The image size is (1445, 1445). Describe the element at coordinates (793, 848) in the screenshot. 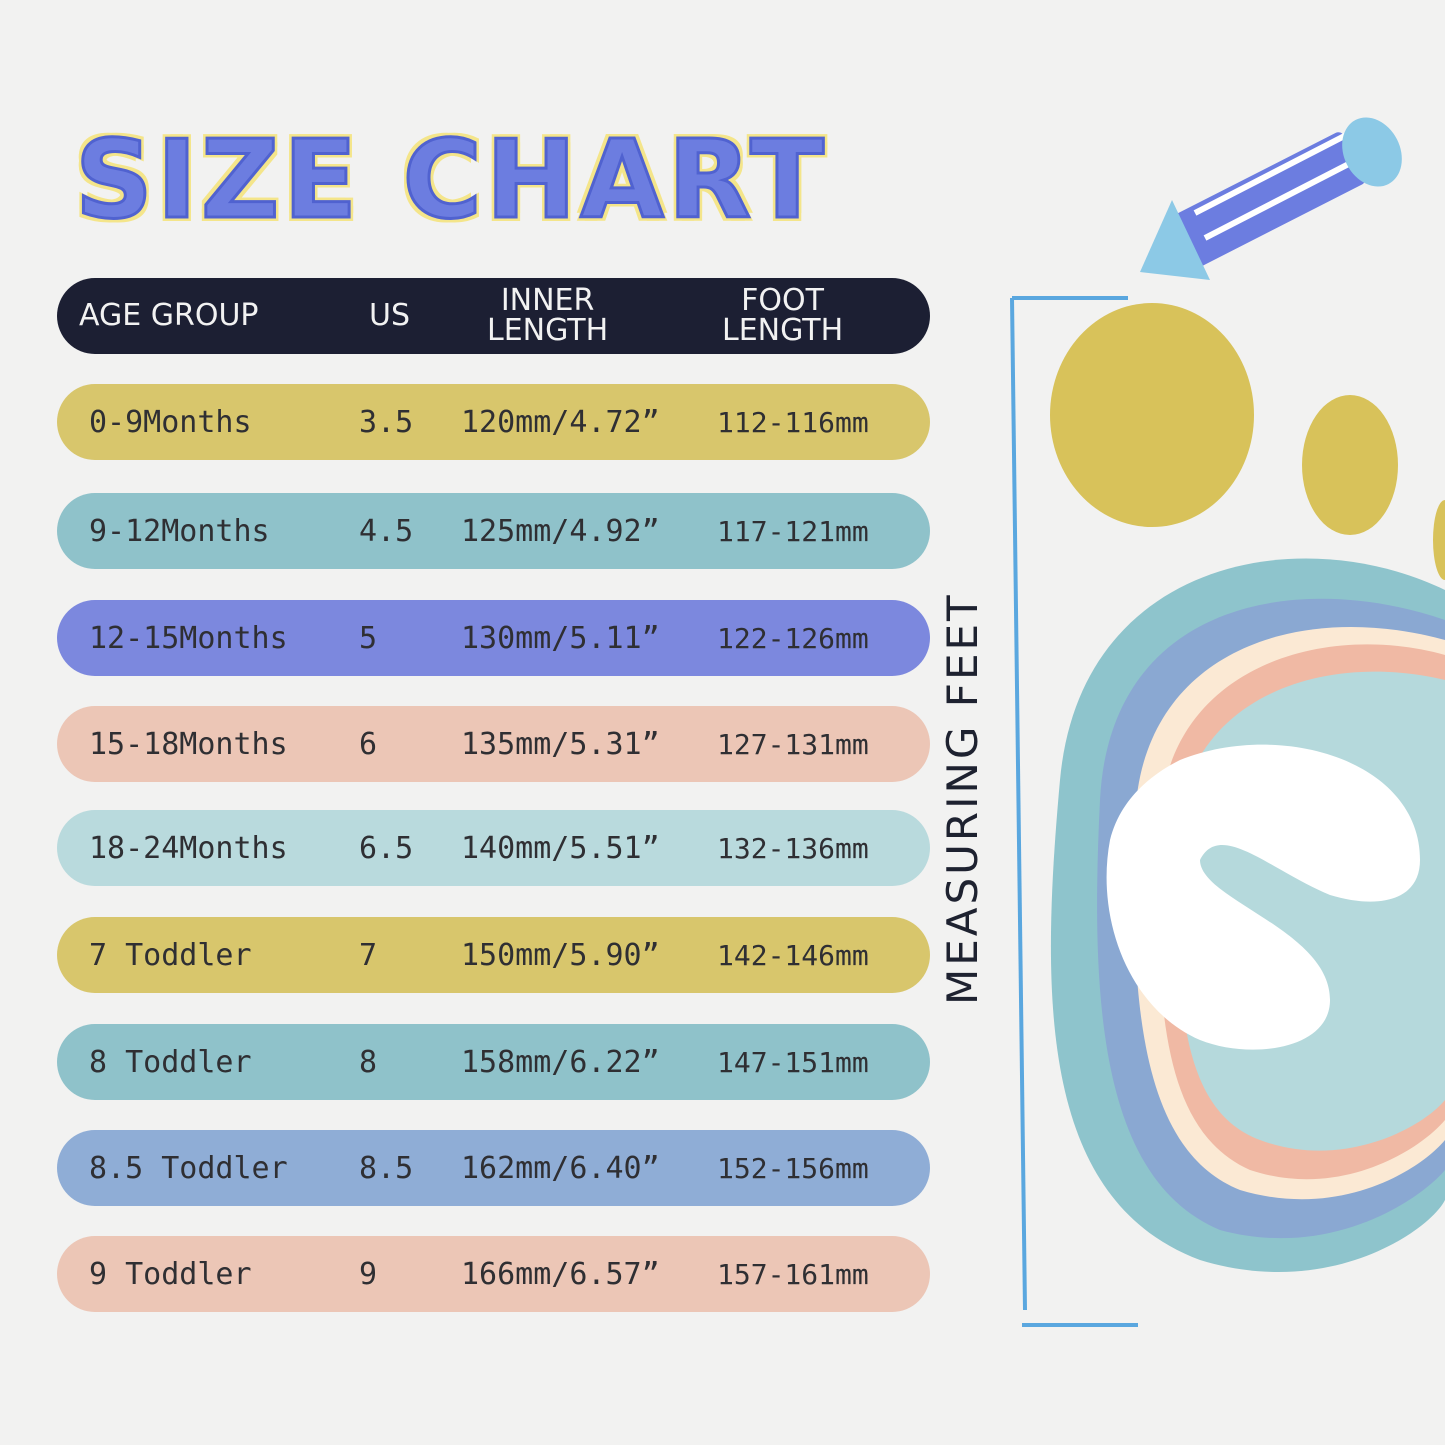

I see `foot-length-cell: 132-136mm` at that location.